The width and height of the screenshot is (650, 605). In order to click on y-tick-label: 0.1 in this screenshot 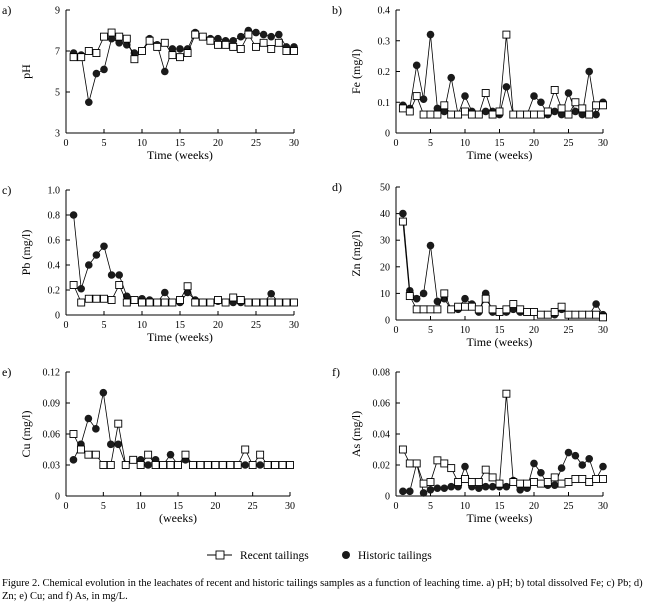, I will do `click(384, 103)`.